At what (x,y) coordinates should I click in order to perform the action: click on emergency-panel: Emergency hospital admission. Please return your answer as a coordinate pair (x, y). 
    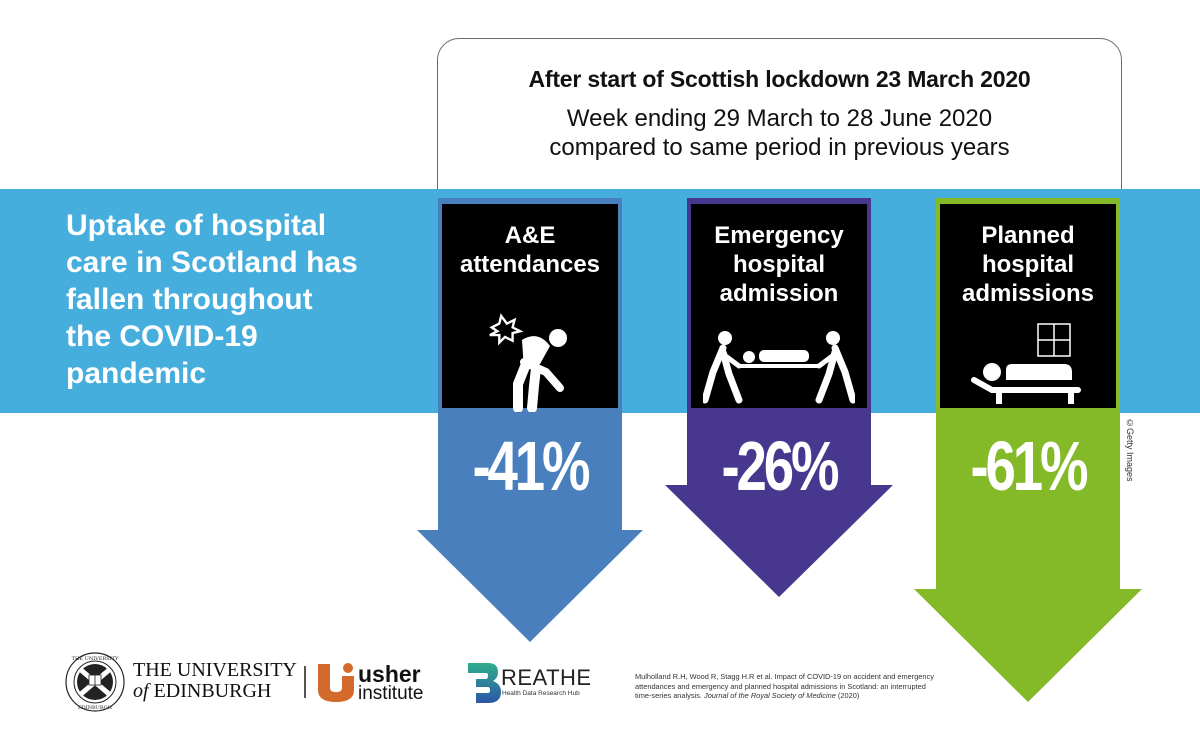
    Looking at the image, I should click on (779, 306).